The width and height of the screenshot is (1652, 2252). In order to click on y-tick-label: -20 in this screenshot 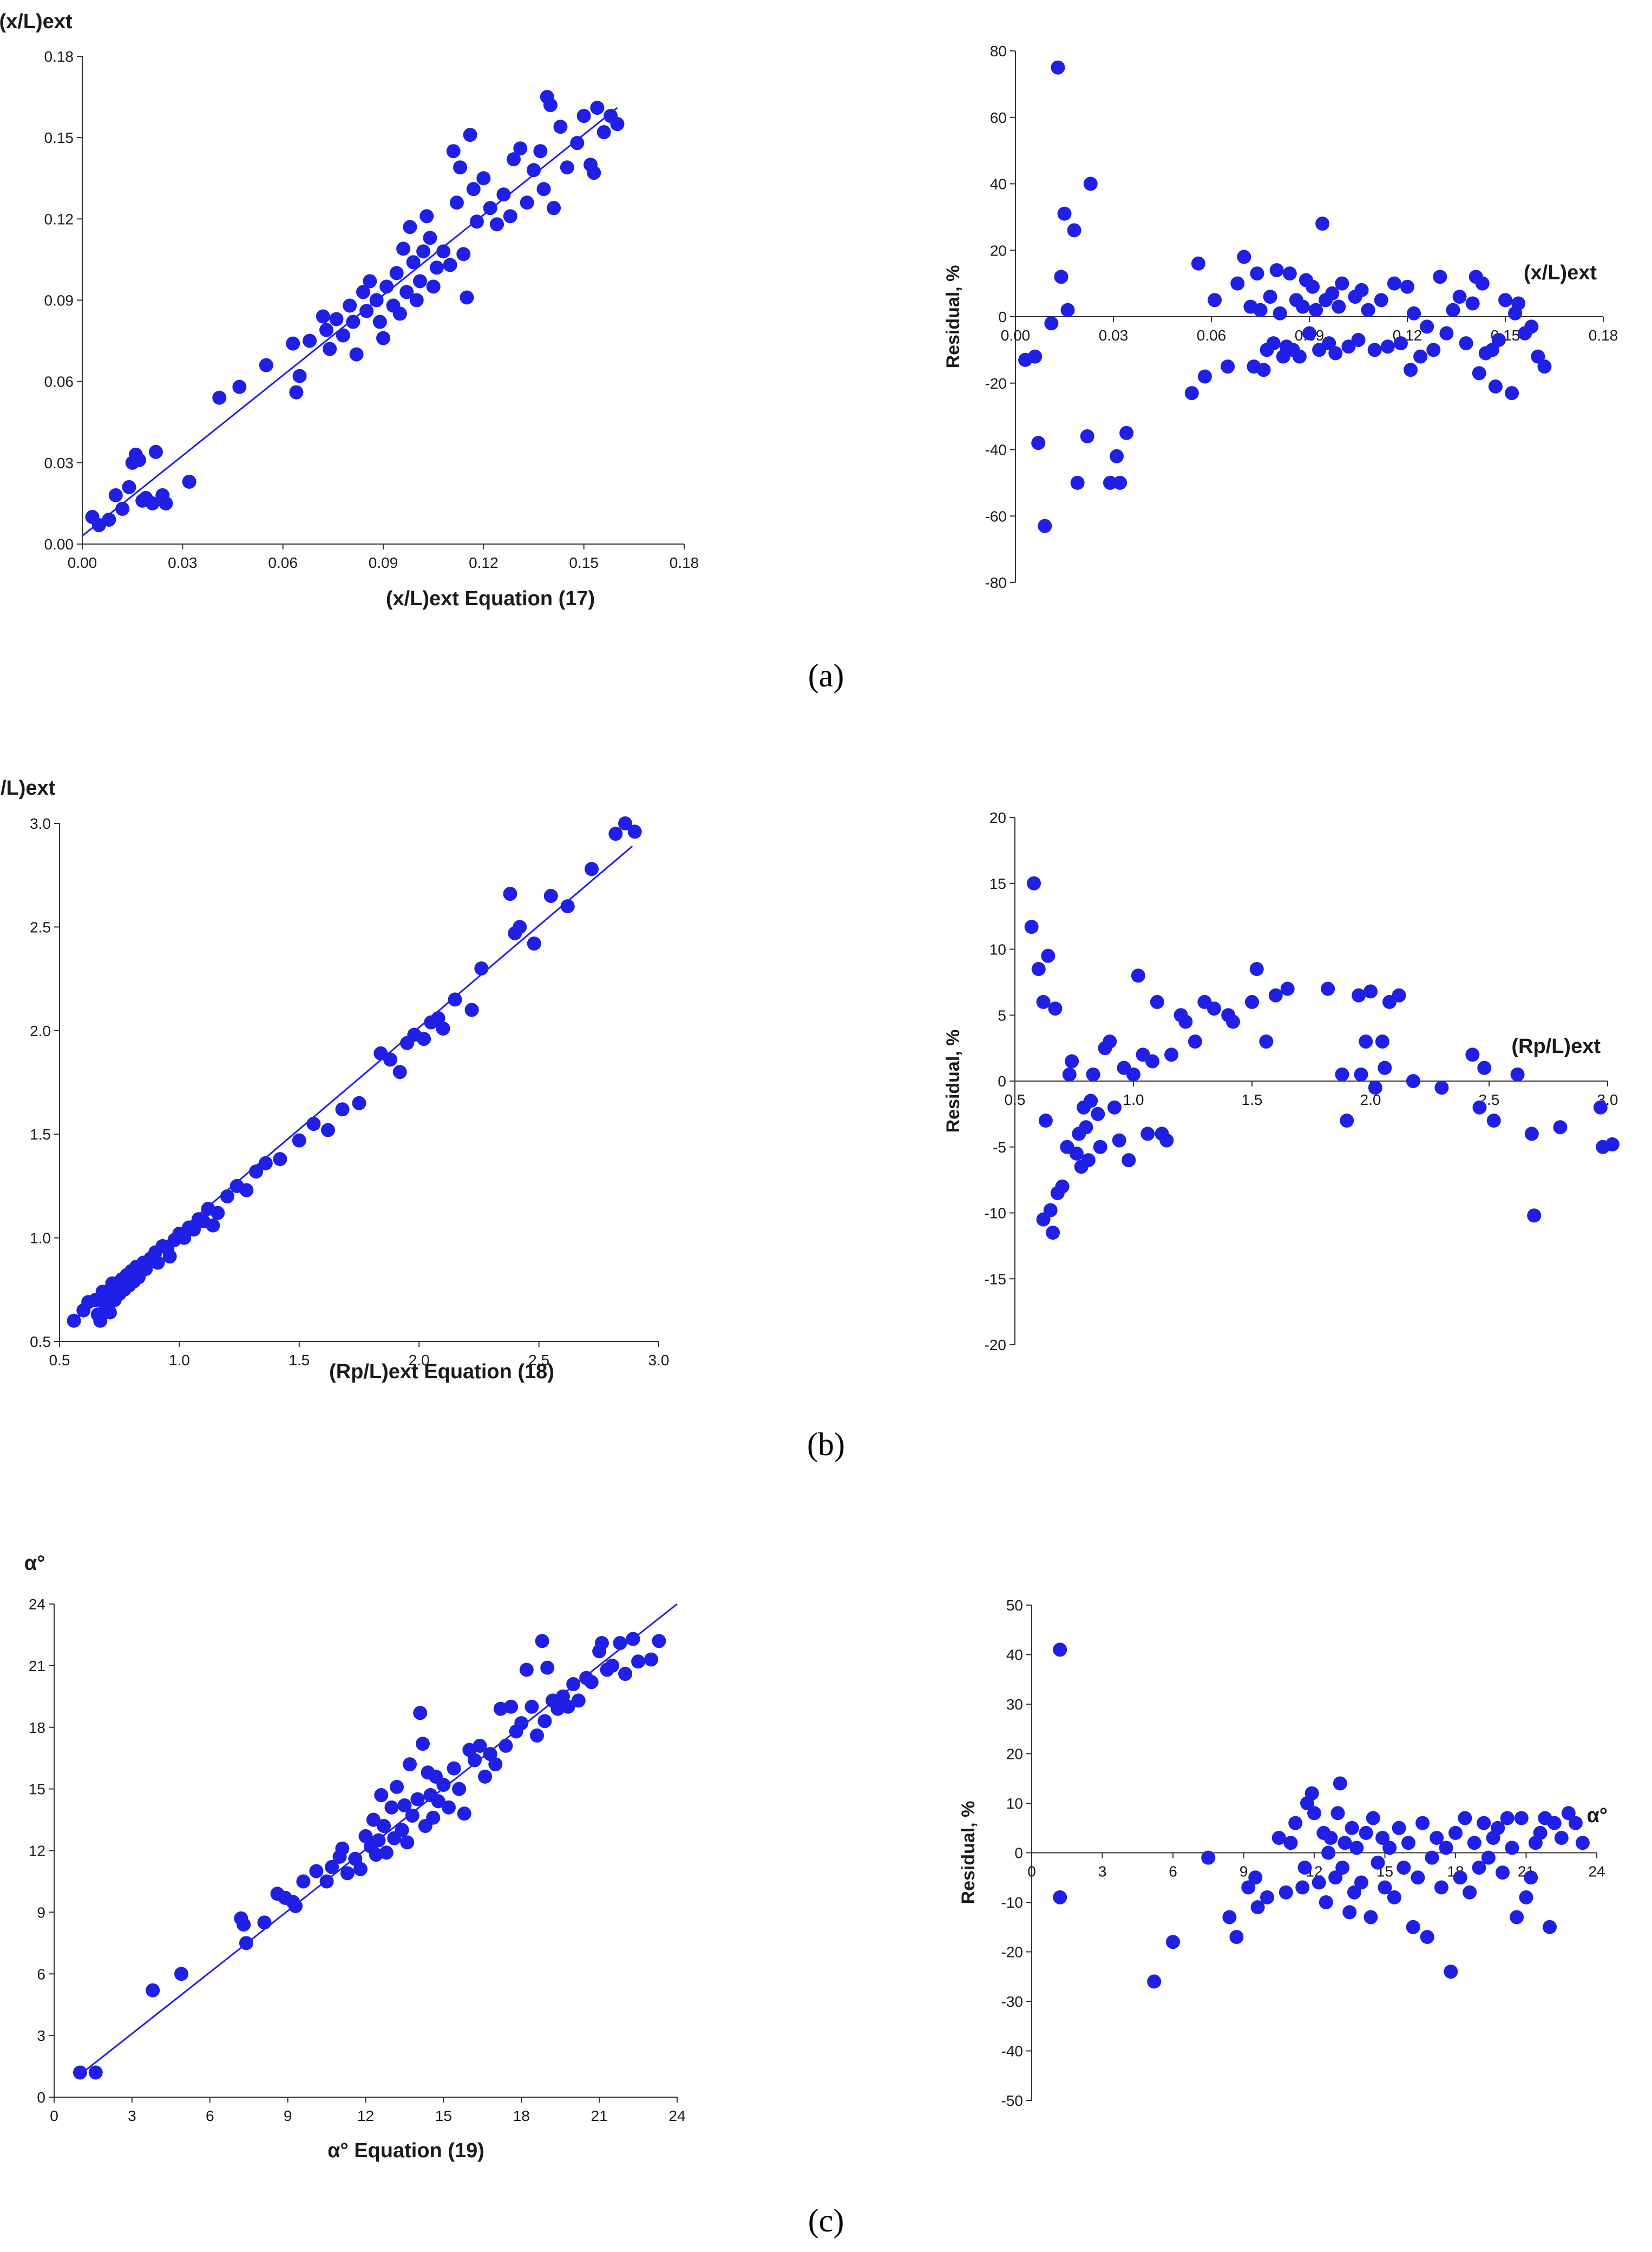, I will do `click(1012, 1952)`.